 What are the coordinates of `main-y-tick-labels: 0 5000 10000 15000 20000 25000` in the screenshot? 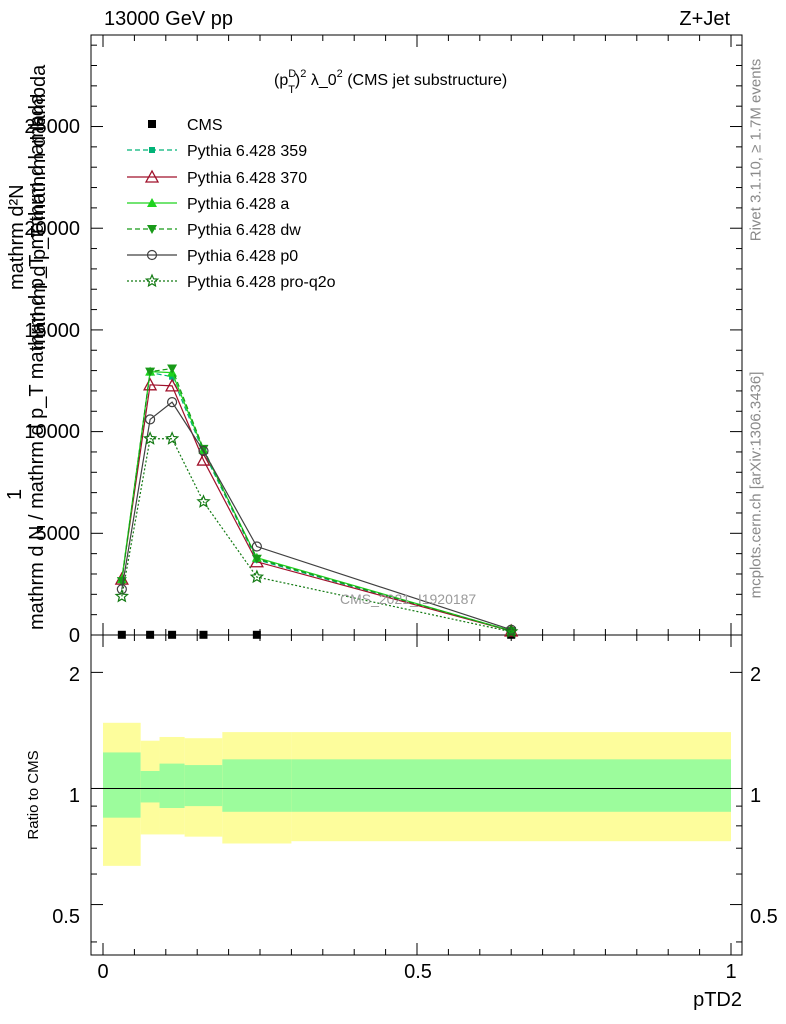 It's located at (52, 381).